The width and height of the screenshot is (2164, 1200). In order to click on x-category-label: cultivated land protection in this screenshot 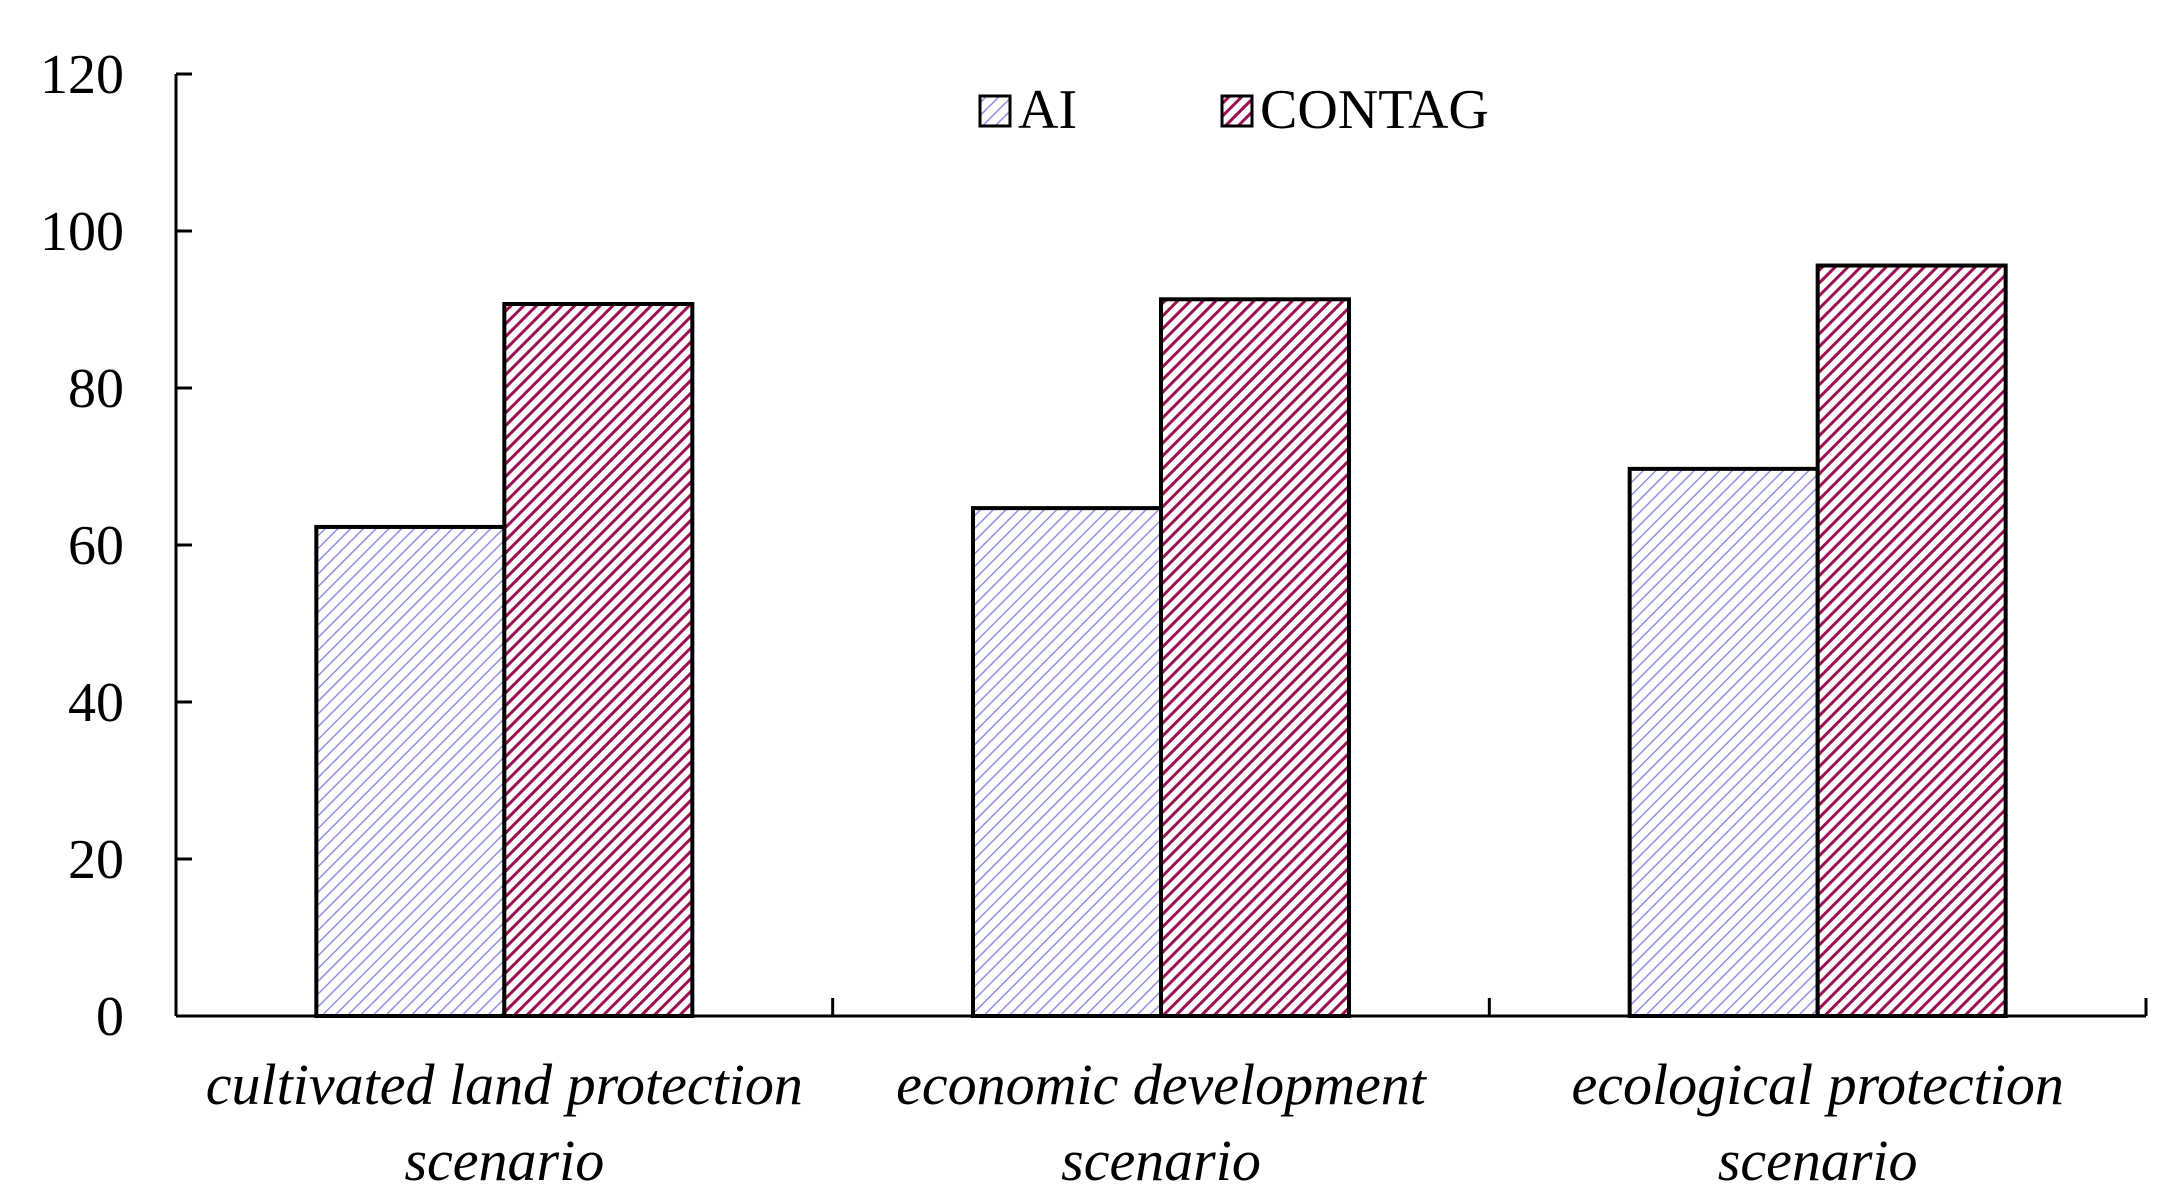, I will do `click(504, 1084)`.